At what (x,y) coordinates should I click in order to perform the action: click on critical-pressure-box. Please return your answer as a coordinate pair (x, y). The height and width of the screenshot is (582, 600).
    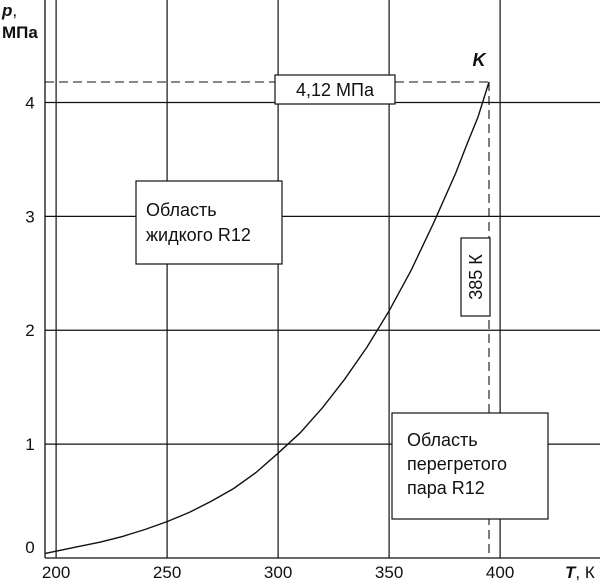
    Looking at the image, I should click on (335, 89).